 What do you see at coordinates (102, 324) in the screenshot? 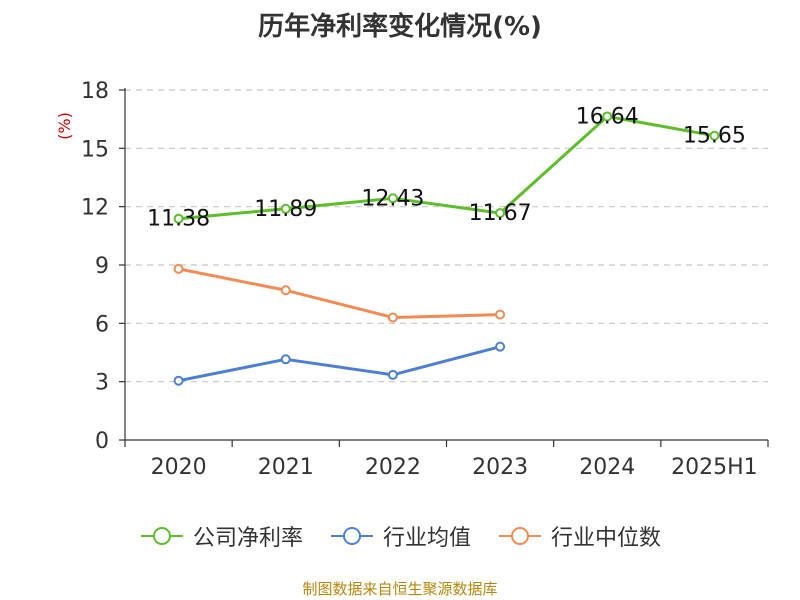
I see `y-tick-label: 6` at bounding box center [102, 324].